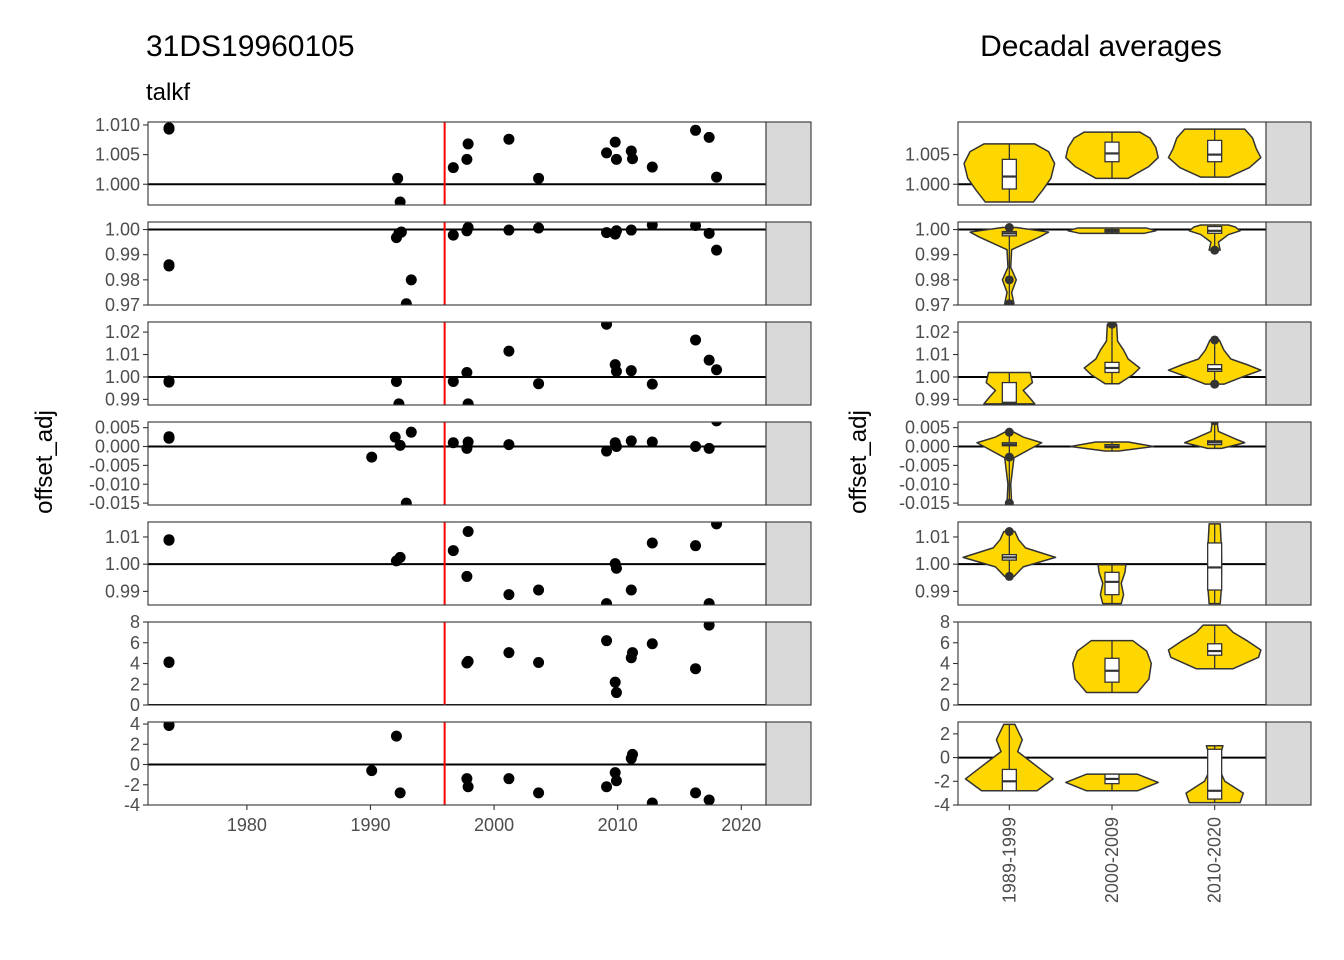 The image size is (1344, 960). I want to click on violin-panel-content-talk, so click(1112, 664).